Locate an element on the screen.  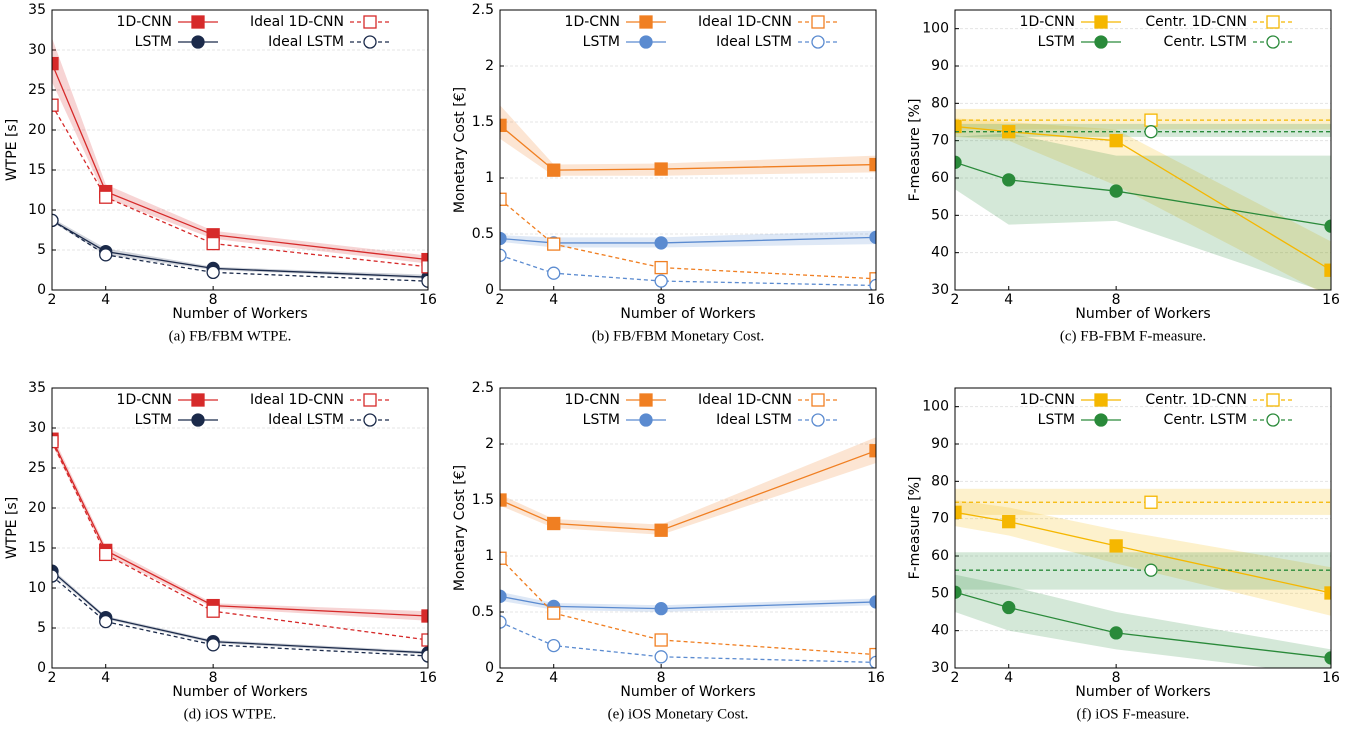
y-tick-label: 70 is located at coordinates (940, 519).